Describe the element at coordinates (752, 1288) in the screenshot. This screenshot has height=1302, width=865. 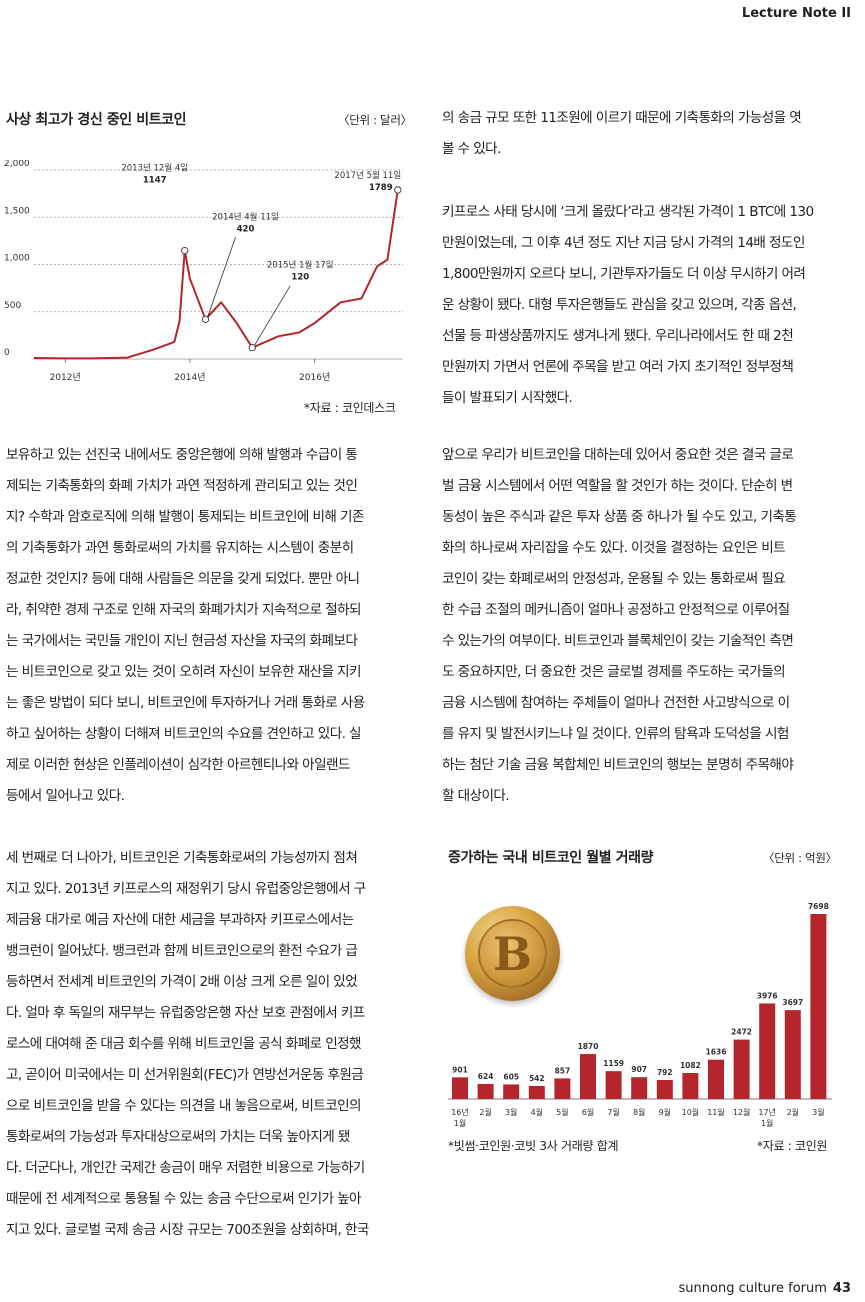
I see `footer-brand: sunnong culture forum` at that location.